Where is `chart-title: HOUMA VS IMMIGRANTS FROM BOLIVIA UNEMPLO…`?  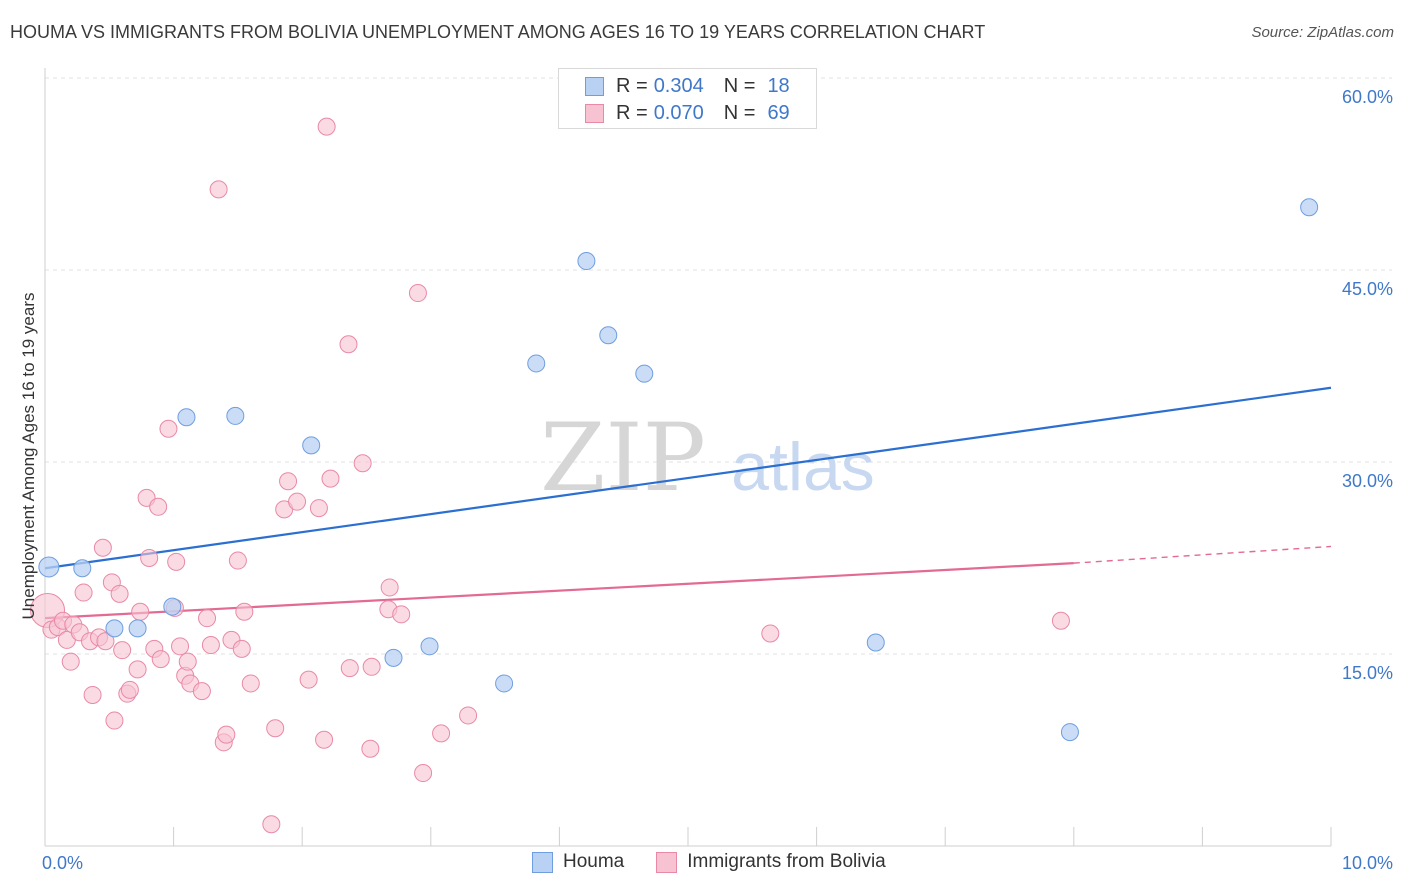
chart-title: HOUMA VS IMMIGRANTS FROM BOLIVIA UNEMPLO… is located at coordinates (498, 32).